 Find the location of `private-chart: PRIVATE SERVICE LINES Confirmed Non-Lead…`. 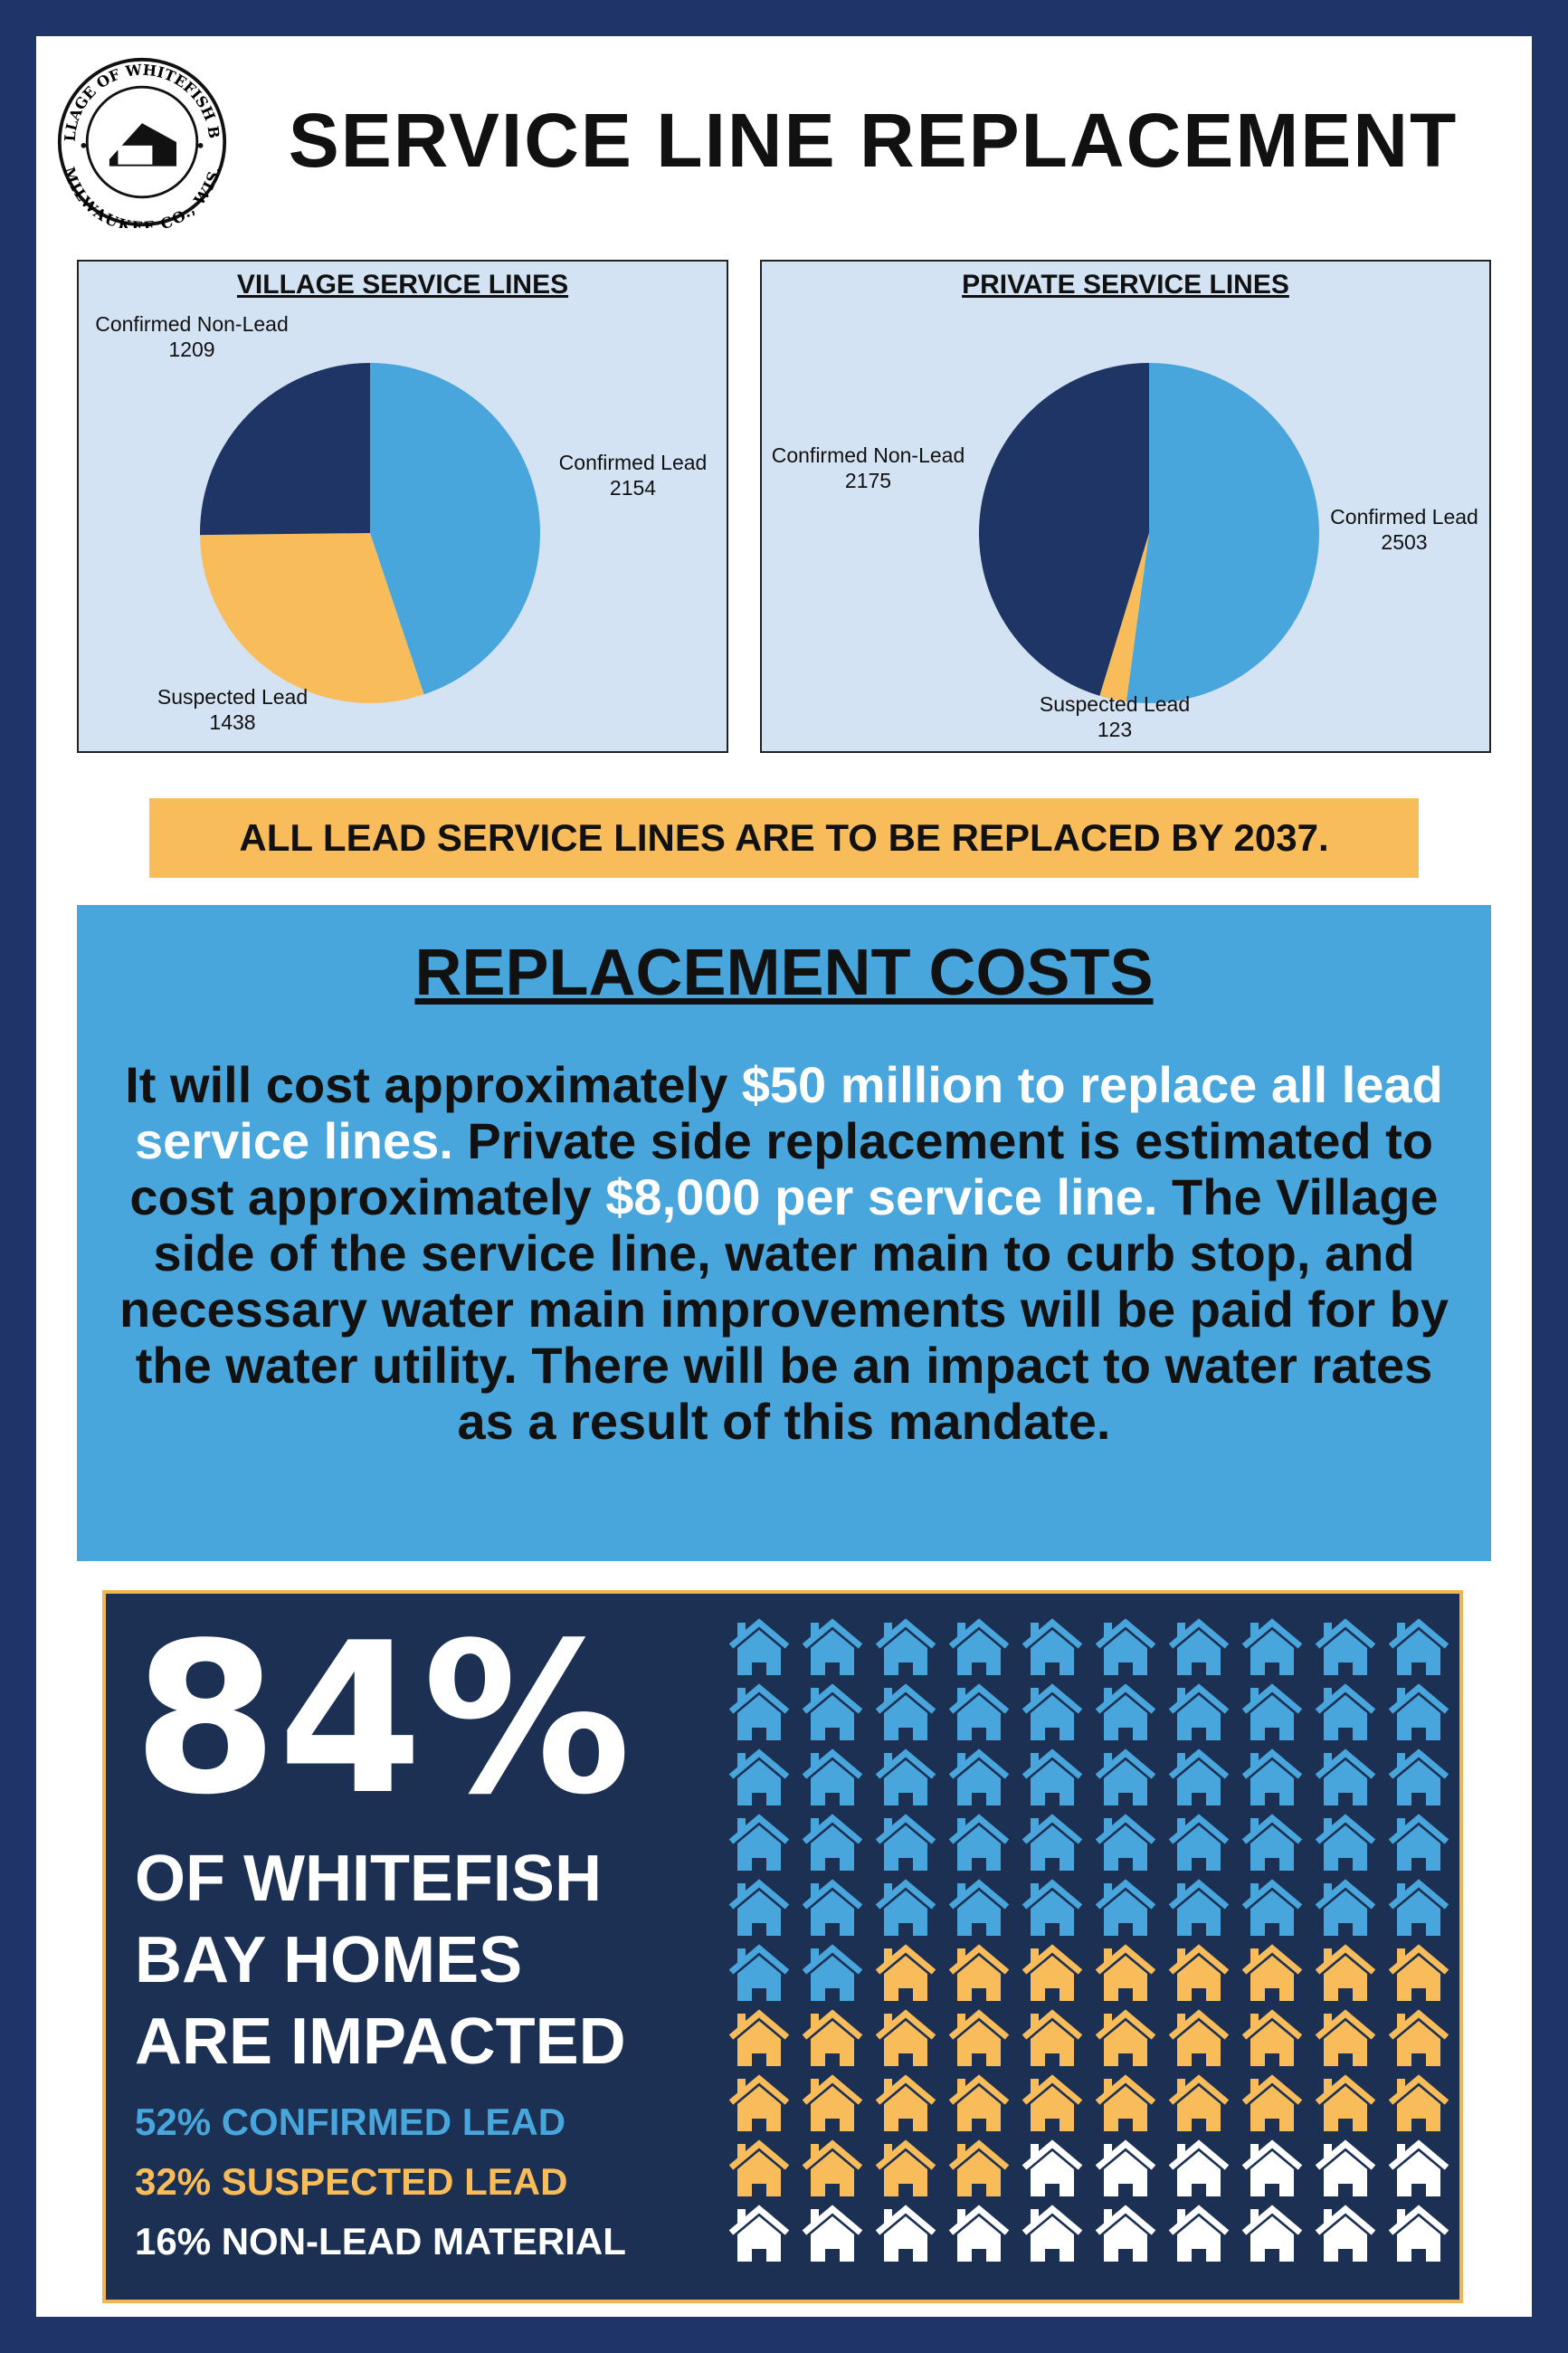

private-chart: PRIVATE SERVICE LINES Confirmed Non-Lead… is located at coordinates (1126, 507).